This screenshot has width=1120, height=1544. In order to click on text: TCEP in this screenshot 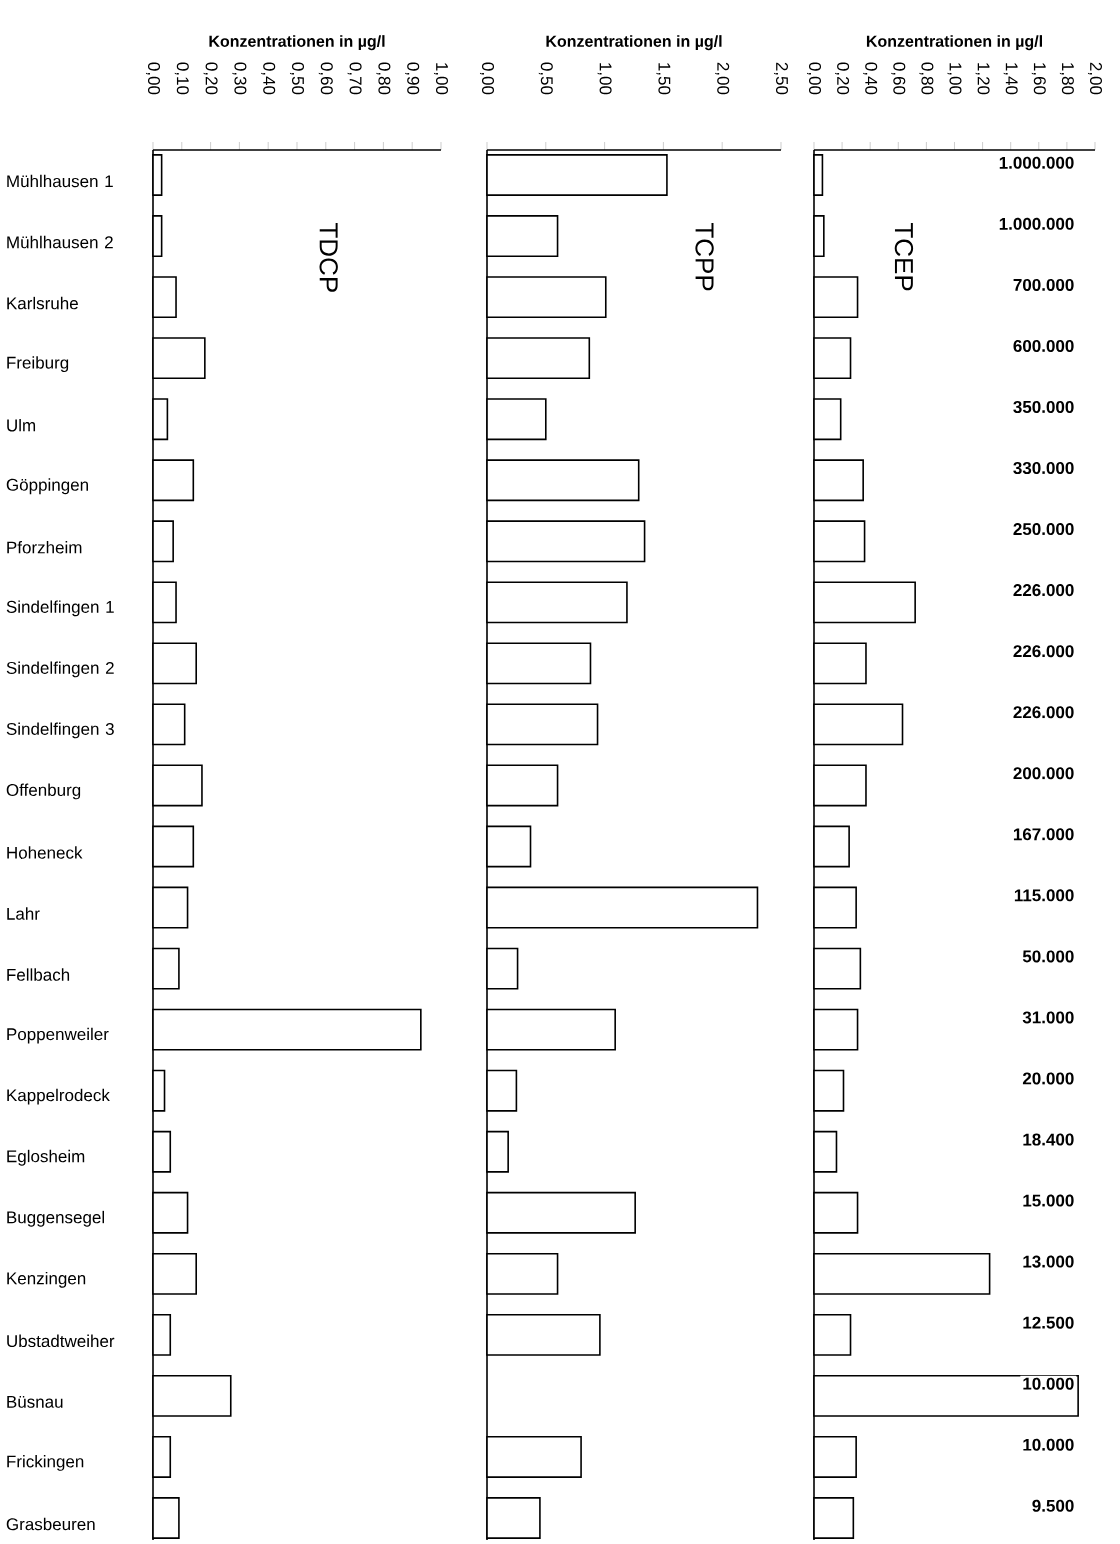, I will do `click(904, 257)`.